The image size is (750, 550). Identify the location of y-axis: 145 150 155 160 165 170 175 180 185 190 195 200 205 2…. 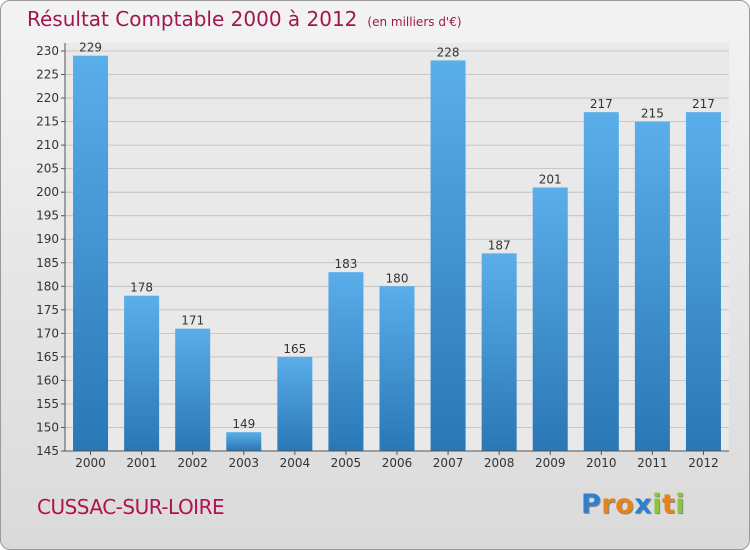
(51, 250).